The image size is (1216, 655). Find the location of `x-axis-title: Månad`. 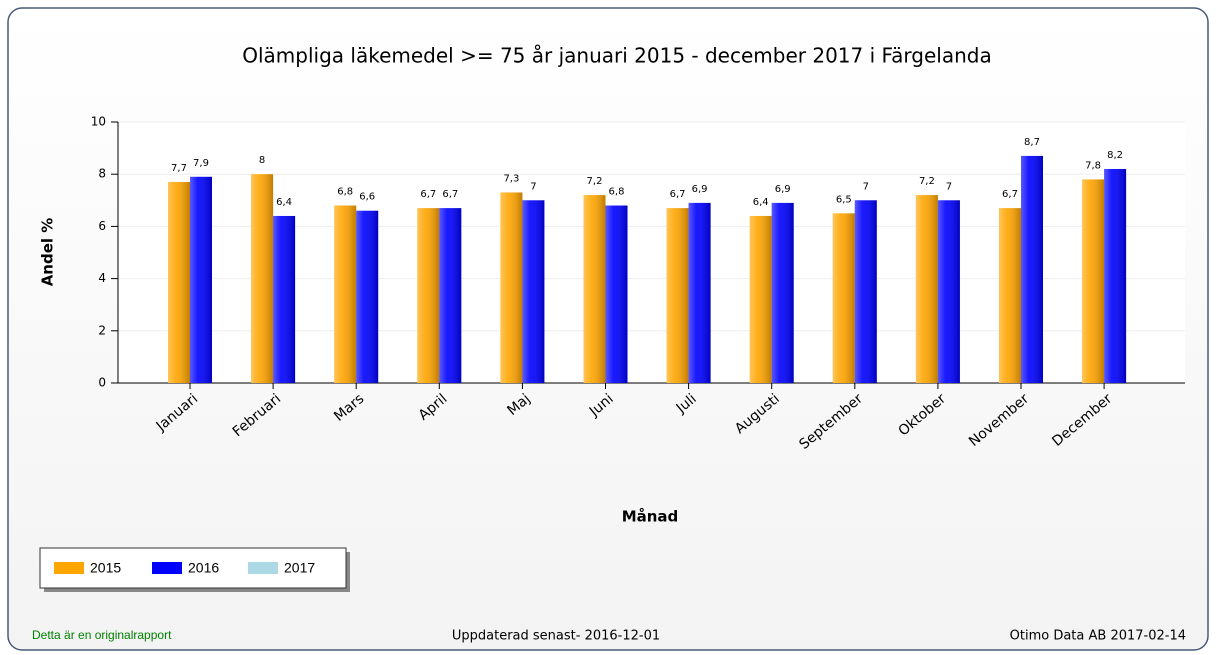

x-axis-title: Månad is located at coordinates (650, 517).